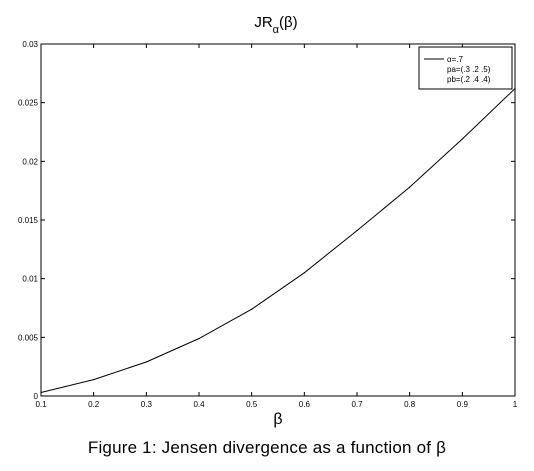  What do you see at coordinates (276, 30) in the screenshot?
I see `title-subscript: α` at bounding box center [276, 30].